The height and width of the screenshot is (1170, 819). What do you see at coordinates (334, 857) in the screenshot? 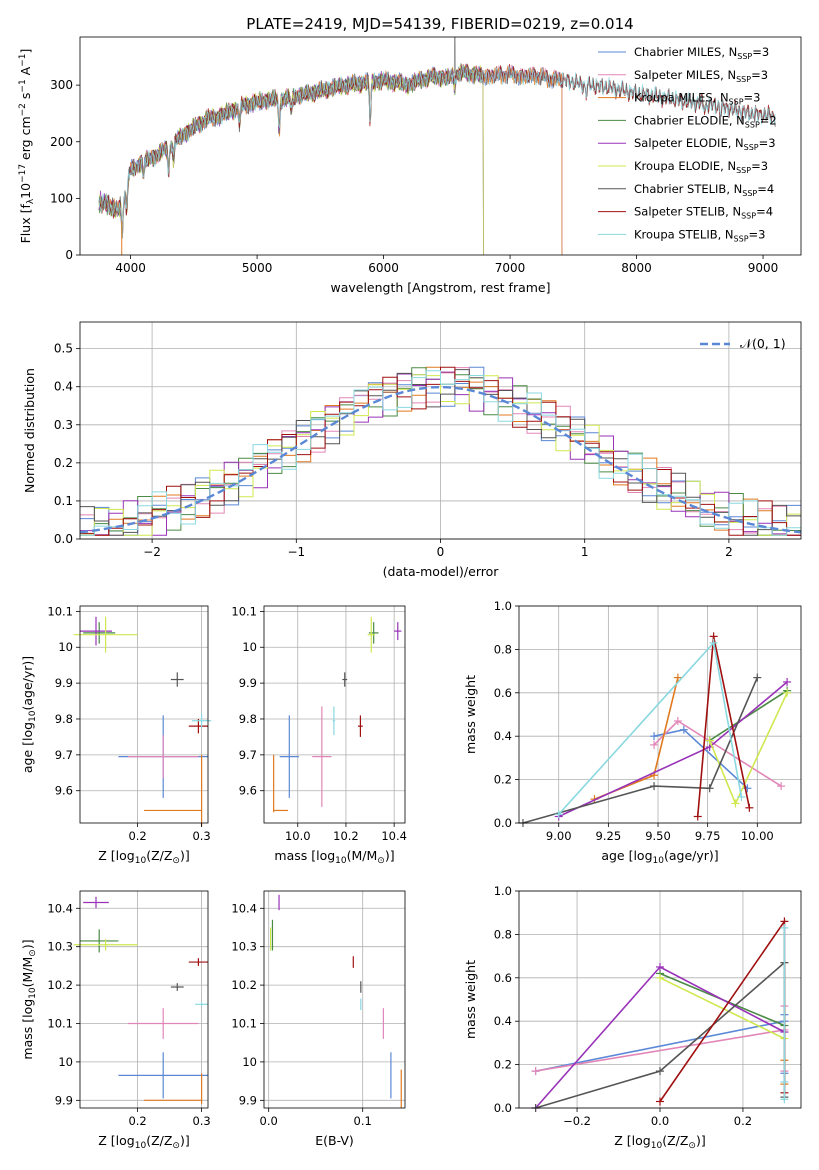
I see `x-axis-label: mass [log10(M/M⊙)]` at bounding box center [334, 857].